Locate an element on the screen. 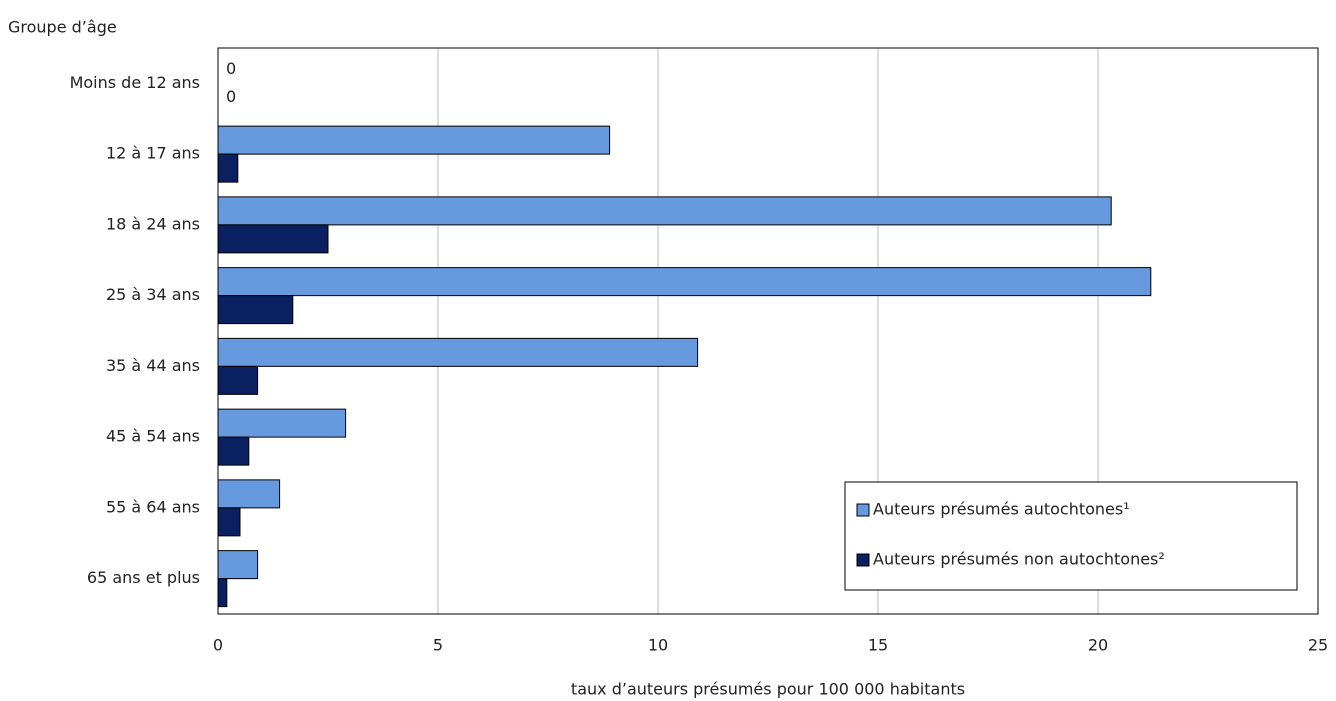 This screenshot has width=1336, height=701. y-tick-label: 65 ans et plus is located at coordinates (143, 577).